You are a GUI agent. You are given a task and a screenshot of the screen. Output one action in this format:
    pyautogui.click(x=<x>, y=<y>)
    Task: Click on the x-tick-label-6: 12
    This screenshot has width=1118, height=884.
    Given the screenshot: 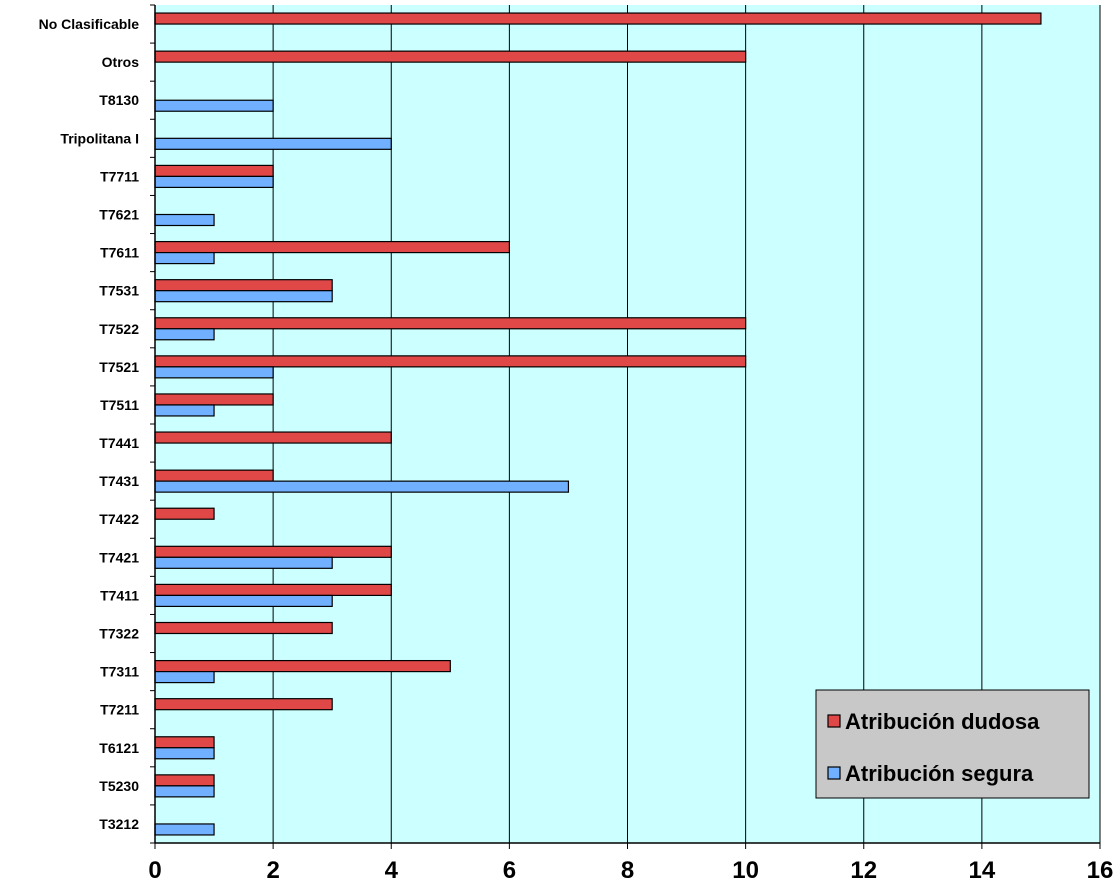 What is the action you would take?
    pyautogui.click(x=863, y=870)
    